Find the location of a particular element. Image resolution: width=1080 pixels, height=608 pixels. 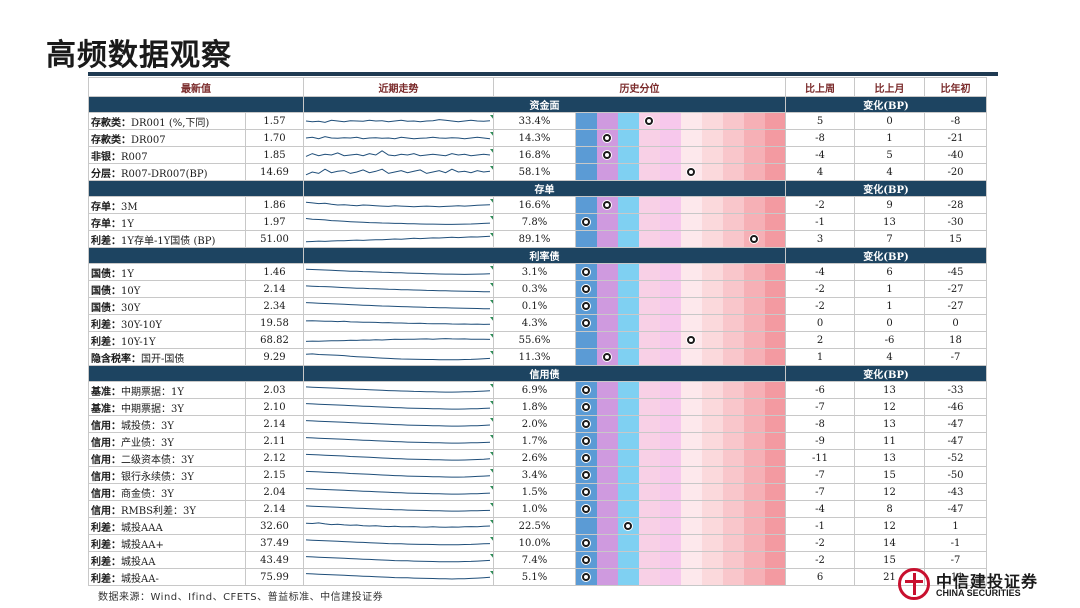

table-row: 利差：城投AA 43.49 7.4% -2 15 -7 is located at coordinates (537, 560).